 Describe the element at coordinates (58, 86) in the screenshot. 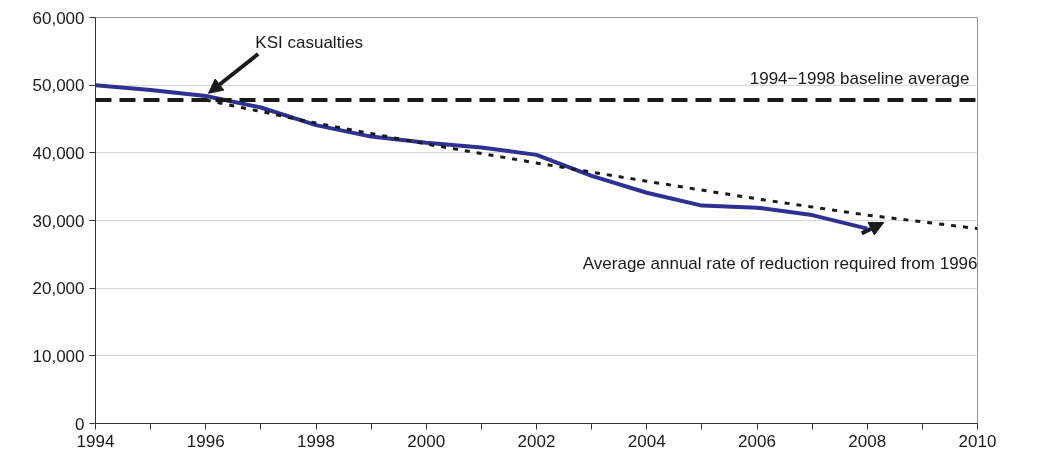

I see `y-tick-label: 50,000` at that location.